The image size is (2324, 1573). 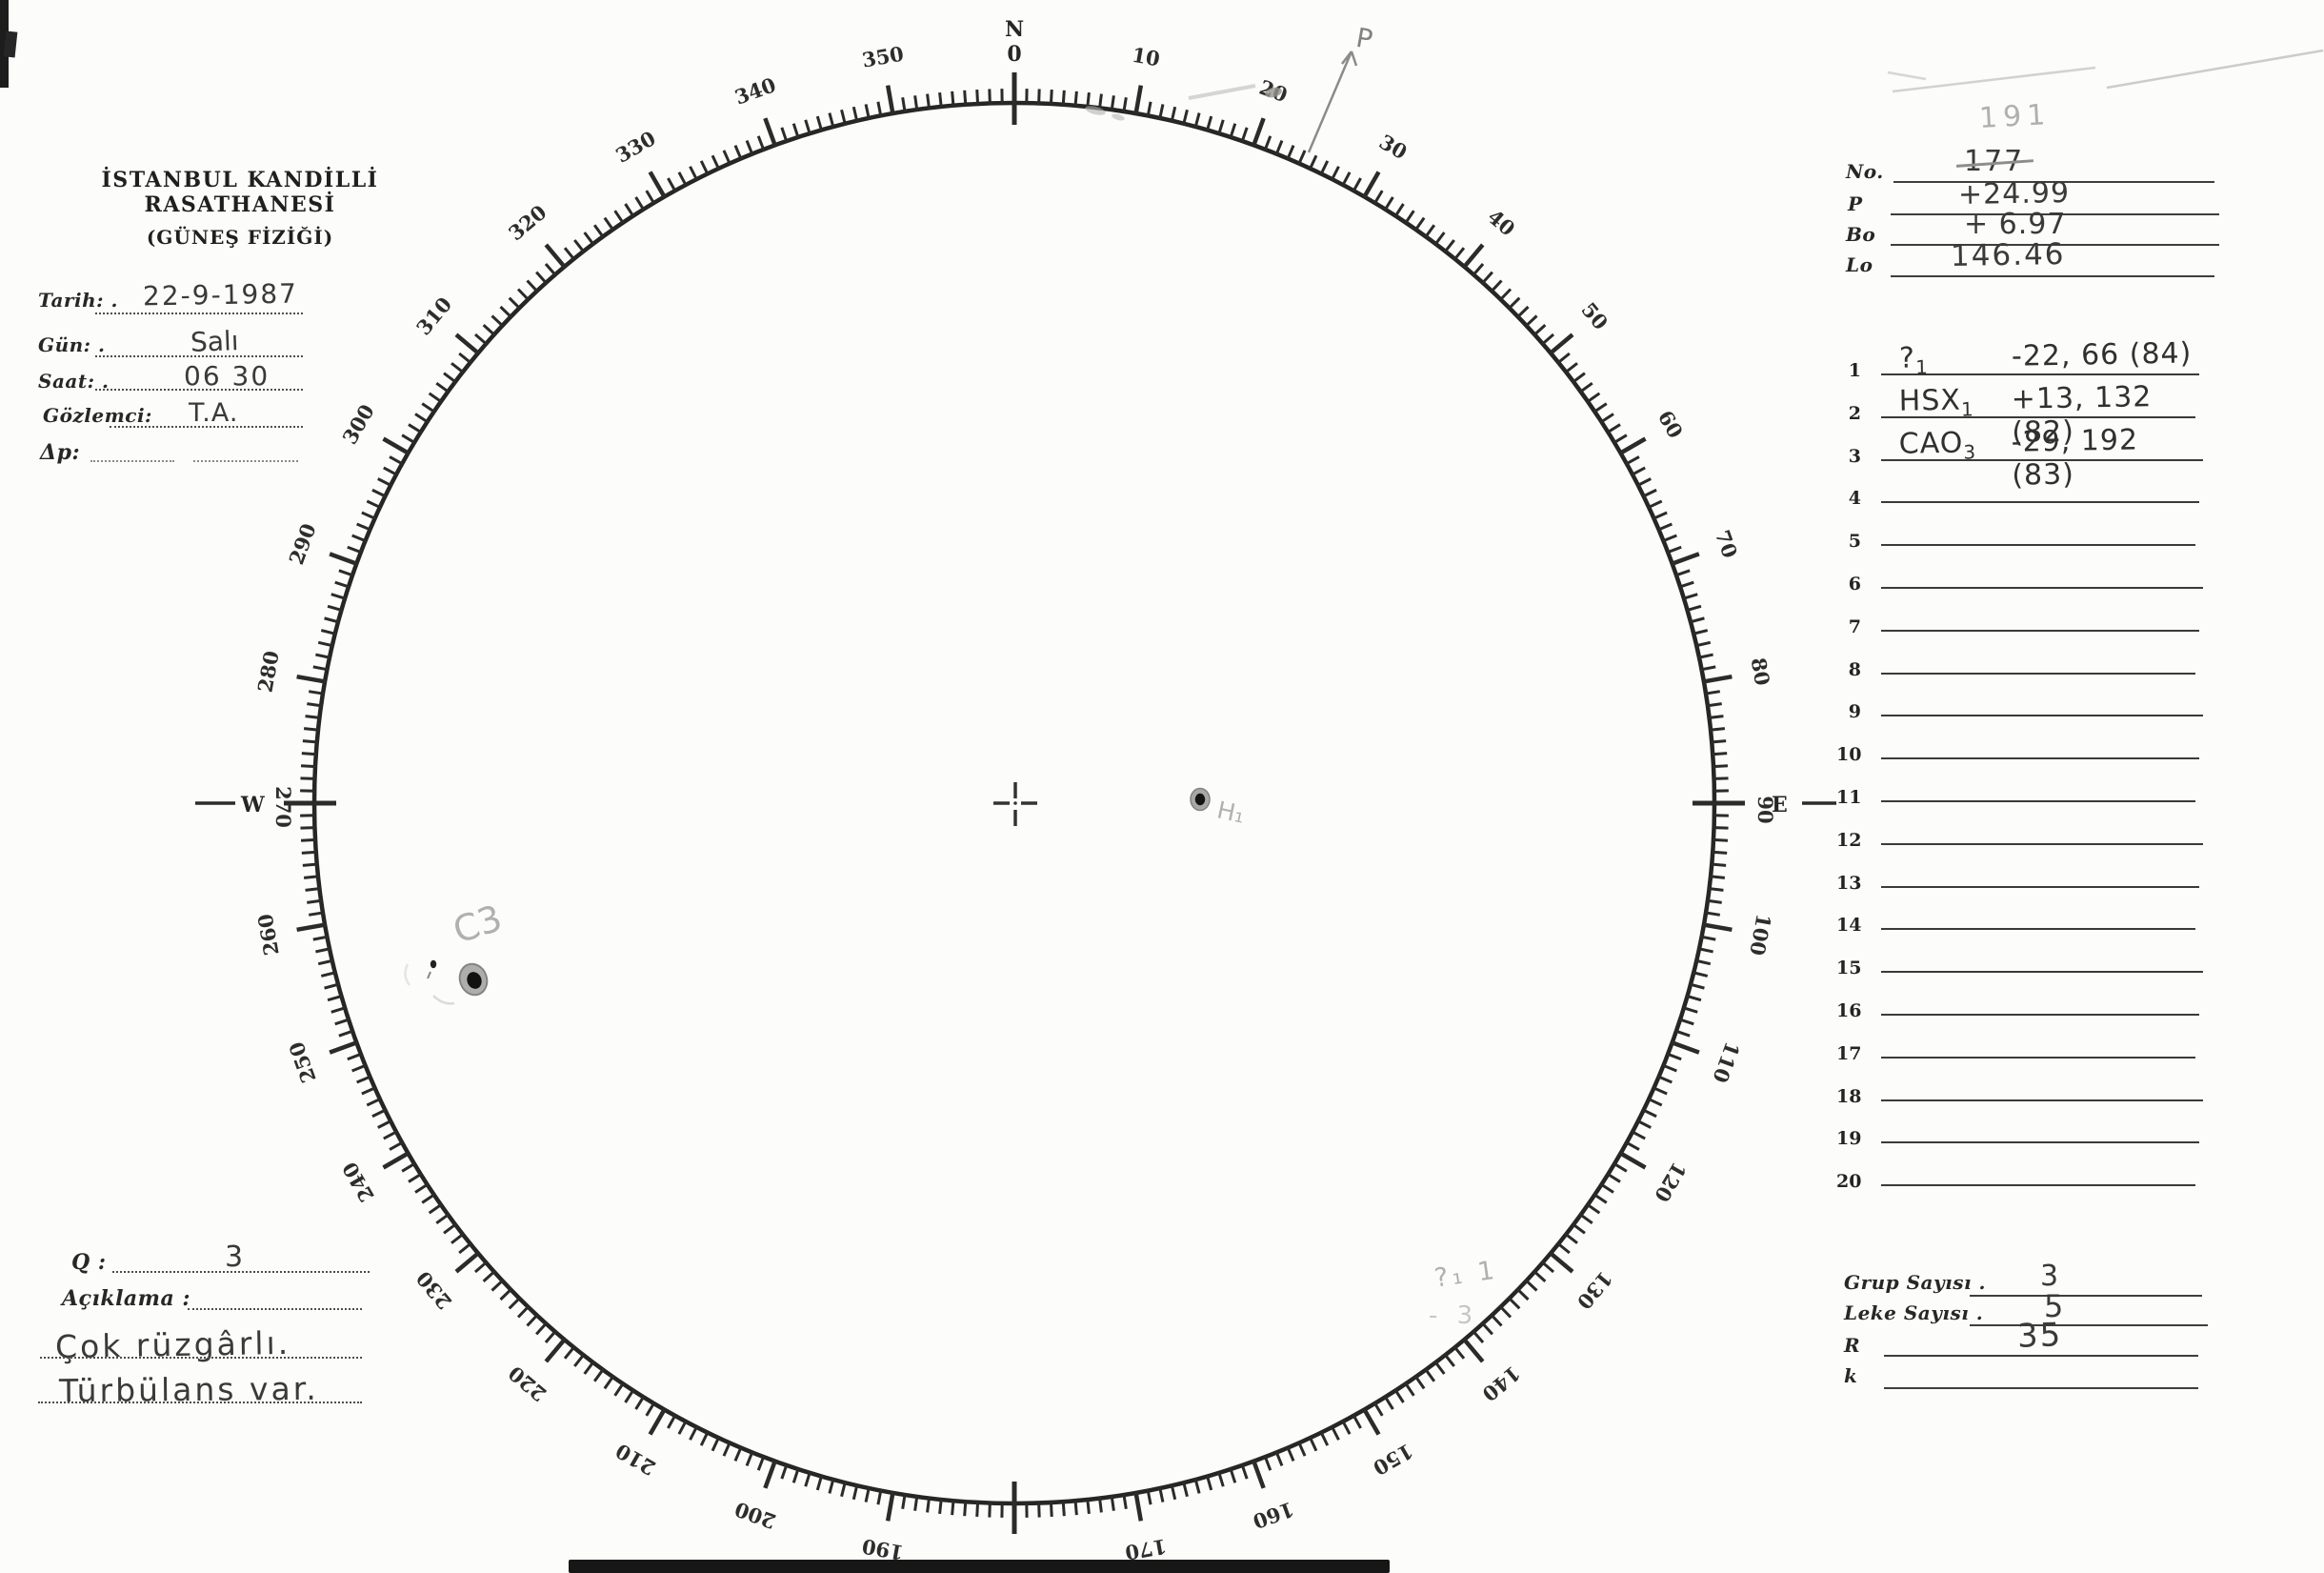 I want to click on dial-degree-label: 250, so click(x=302, y=1062).